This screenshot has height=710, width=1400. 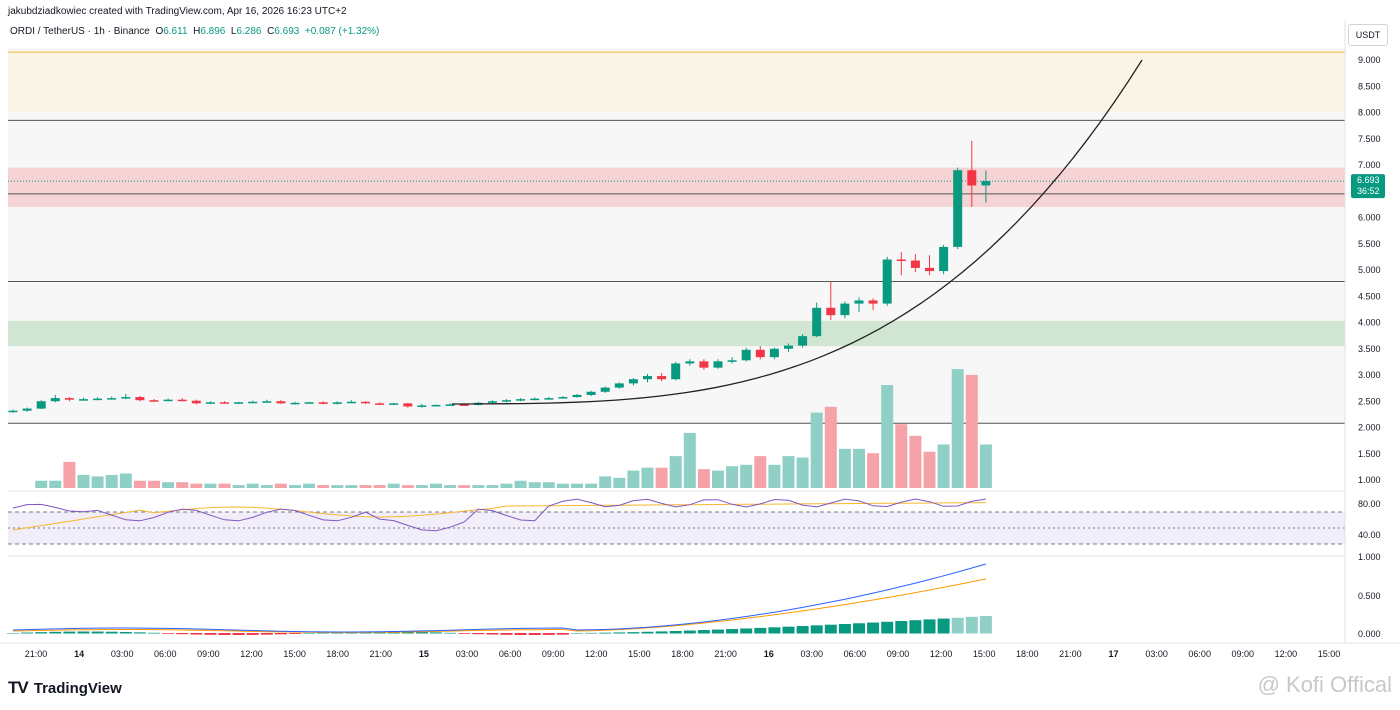 I want to click on time-tick-label: 14, so click(x=79, y=654).